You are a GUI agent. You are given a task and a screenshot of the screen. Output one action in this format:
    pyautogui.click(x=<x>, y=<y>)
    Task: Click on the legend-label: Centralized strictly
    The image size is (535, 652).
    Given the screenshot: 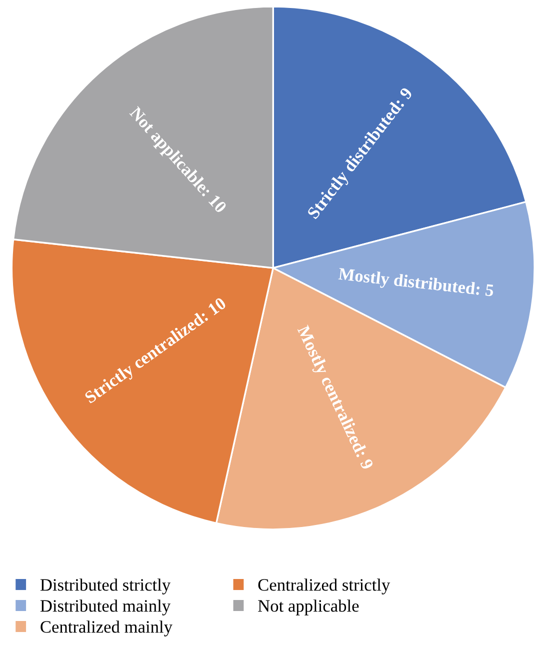 What is the action you would take?
    pyautogui.click(x=324, y=586)
    